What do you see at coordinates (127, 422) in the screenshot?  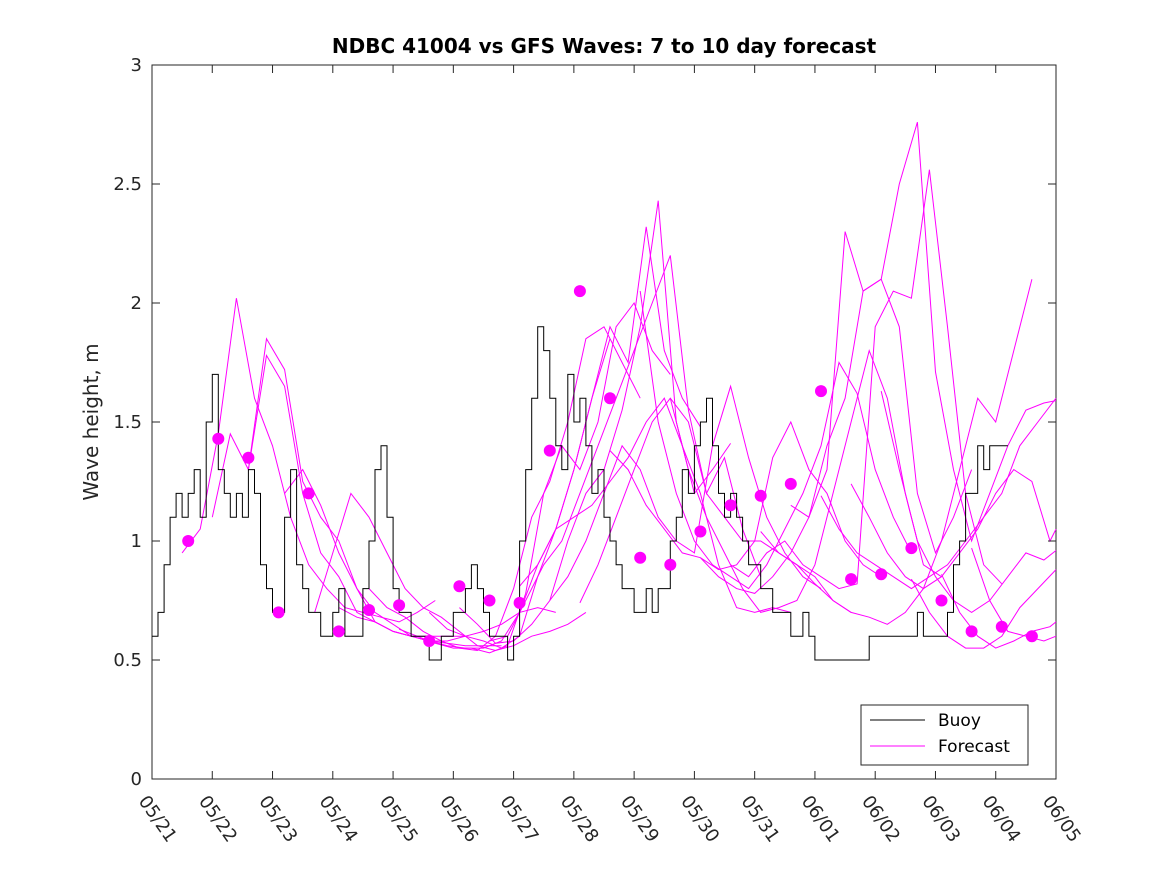 I see `y-tick-label: 1.5` at bounding box center [127, 422].